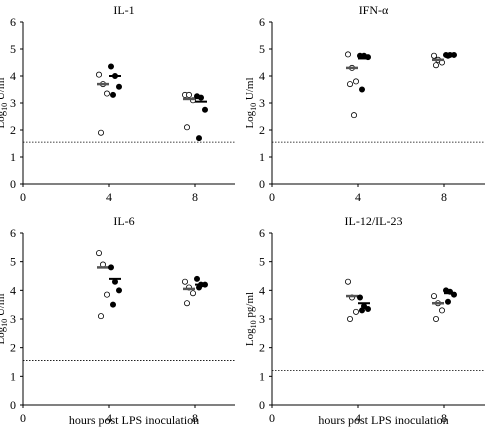 The width and height of the screenshot is (489, 428). What do you see at coordinates (123, 10) in the screenshot?
I see `chart-title: IL-1` at bounding box center [123, 10].